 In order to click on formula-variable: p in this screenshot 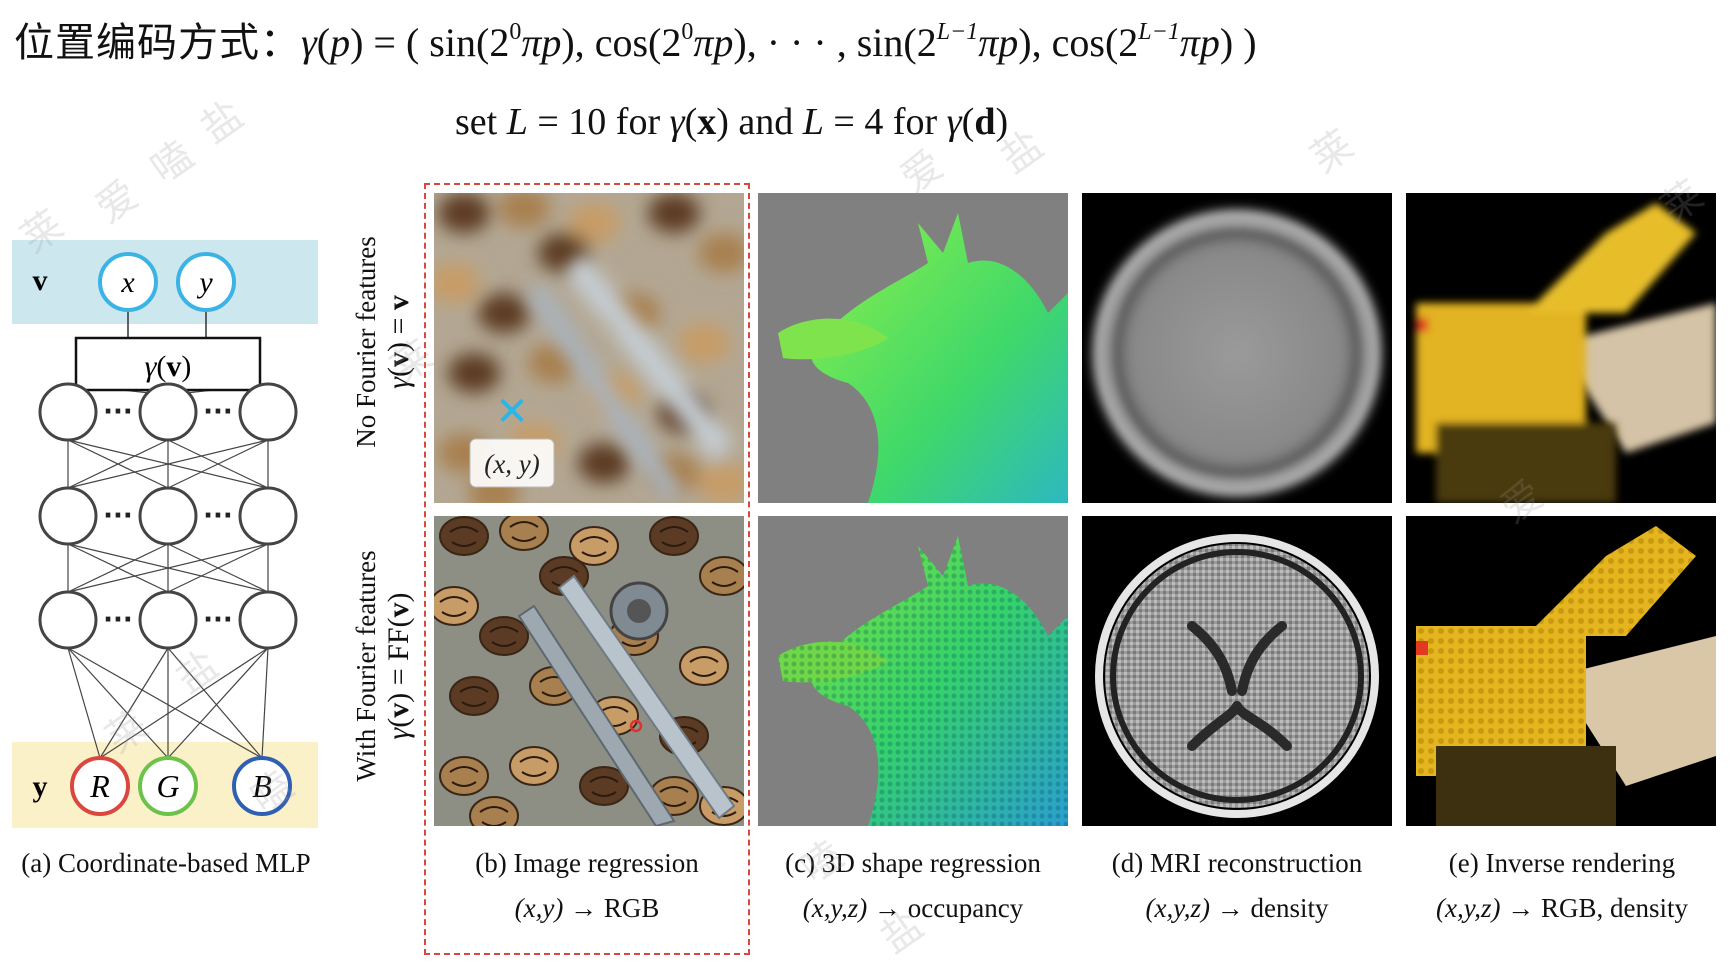, I will do `click(340, 42)`.